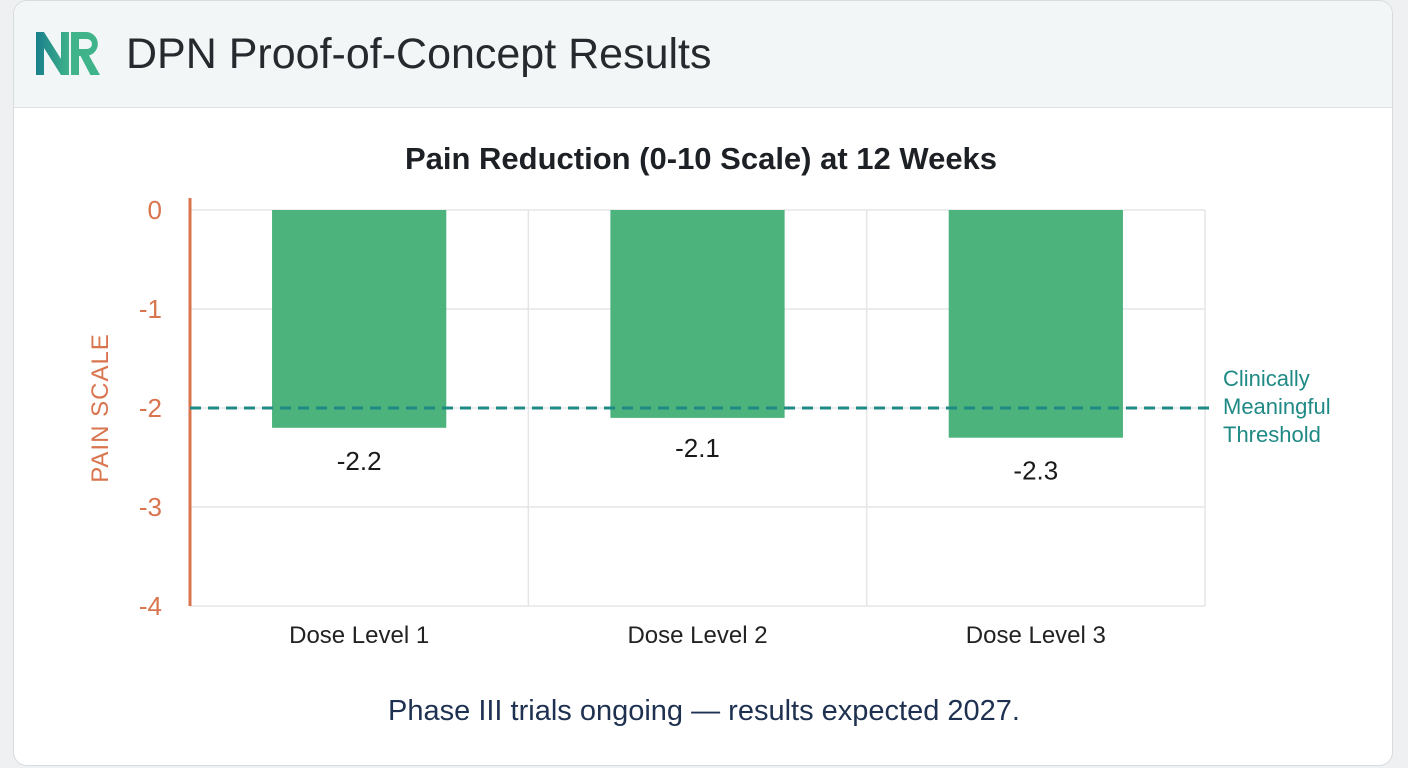  Describe the element at coordinates (150, 507) in the screenshot. I see `y-tick-label: -3` at that location.